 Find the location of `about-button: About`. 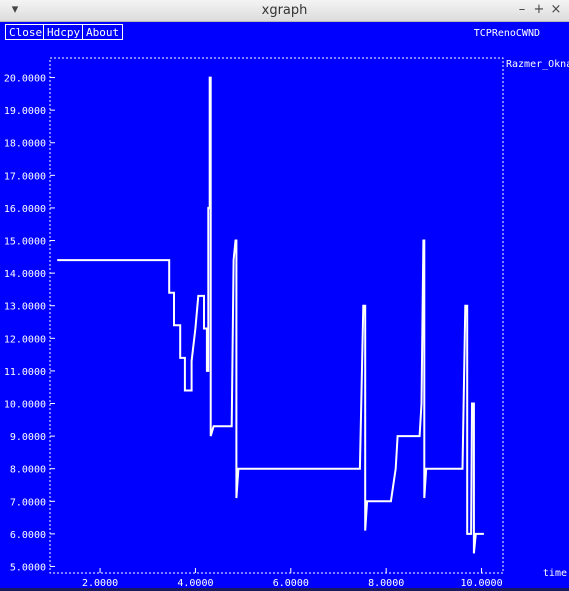

about-button: About is located at coordinates (103, 32).